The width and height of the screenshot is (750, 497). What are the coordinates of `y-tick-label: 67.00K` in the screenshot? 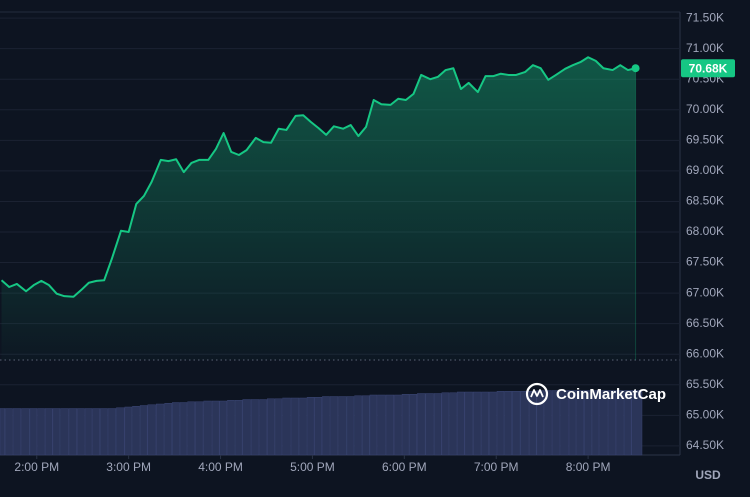 It's located at (705, 292).